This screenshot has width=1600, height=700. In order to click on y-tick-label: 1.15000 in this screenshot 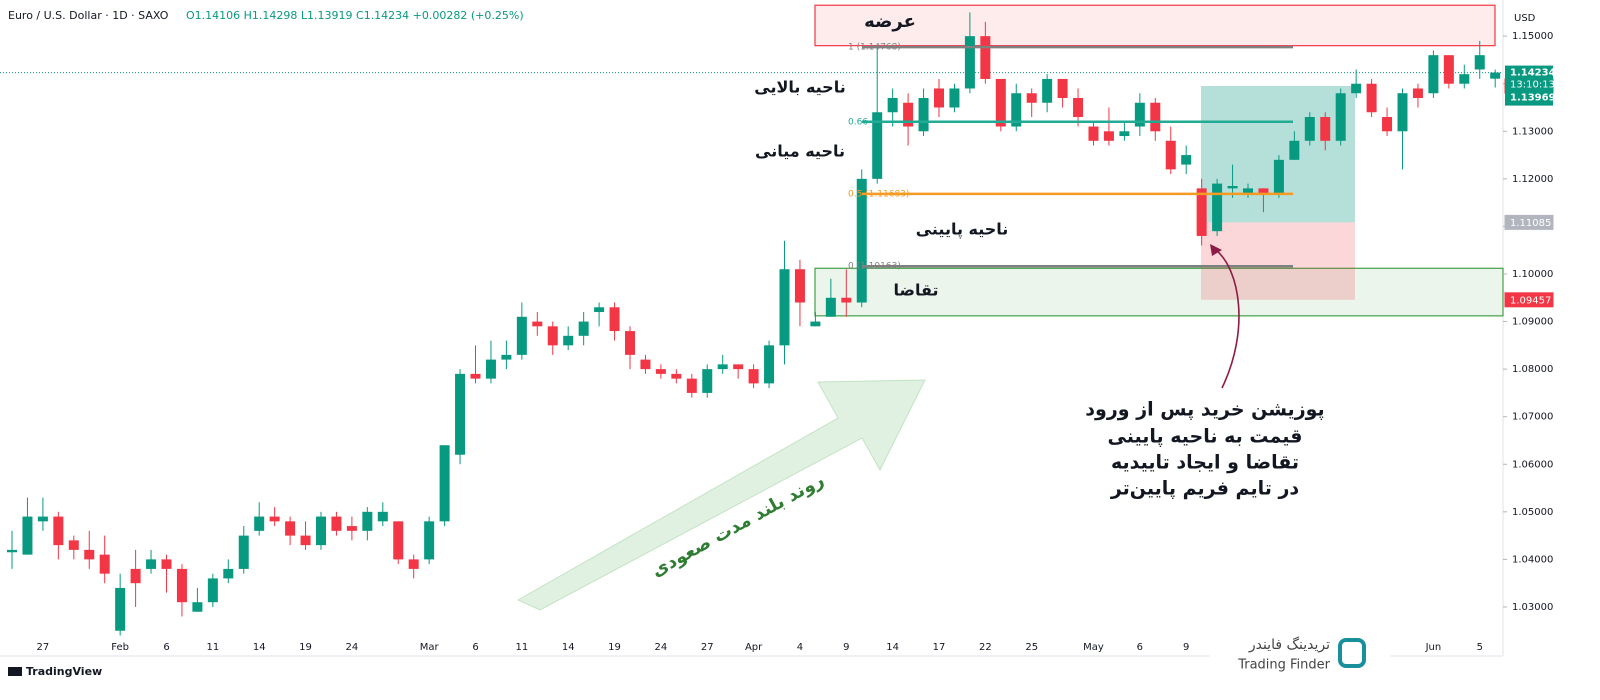, I will do `click(1532, 36)`.